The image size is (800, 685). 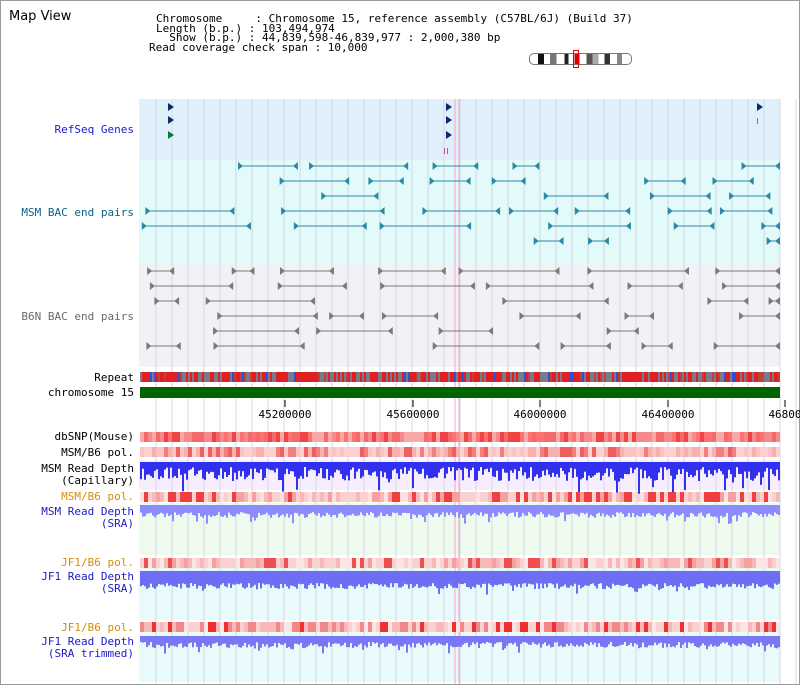 What do you see at coordinates (87, 511) in the screenshot?
I see `track-label-msm-depth-sra: MSM Read Depth` at bounding box center [87, 511].